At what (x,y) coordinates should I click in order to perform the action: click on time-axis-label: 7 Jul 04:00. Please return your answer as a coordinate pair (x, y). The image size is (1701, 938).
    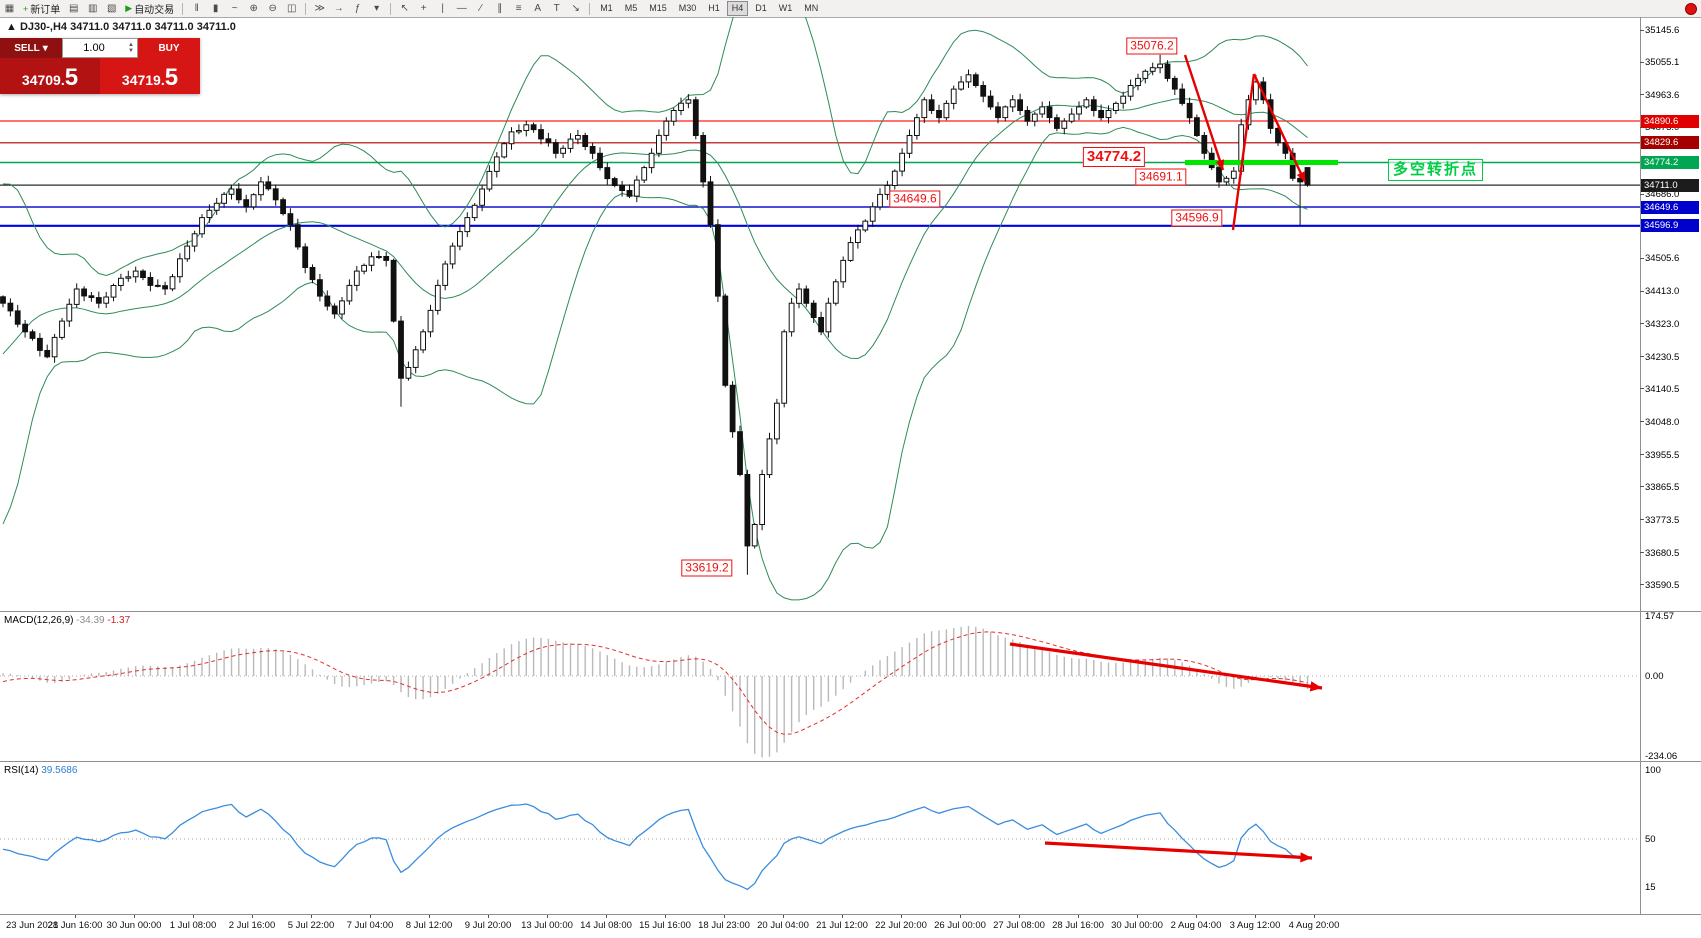
    Looking at the image, I should click on (370, 925).